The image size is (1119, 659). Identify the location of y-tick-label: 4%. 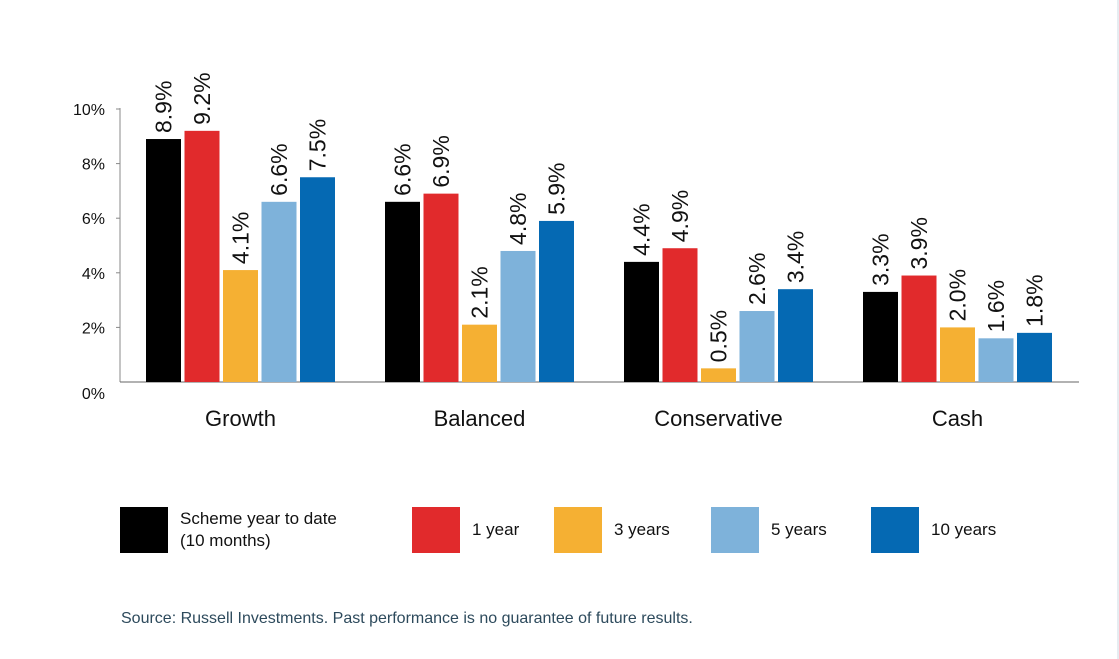
(93, 274).